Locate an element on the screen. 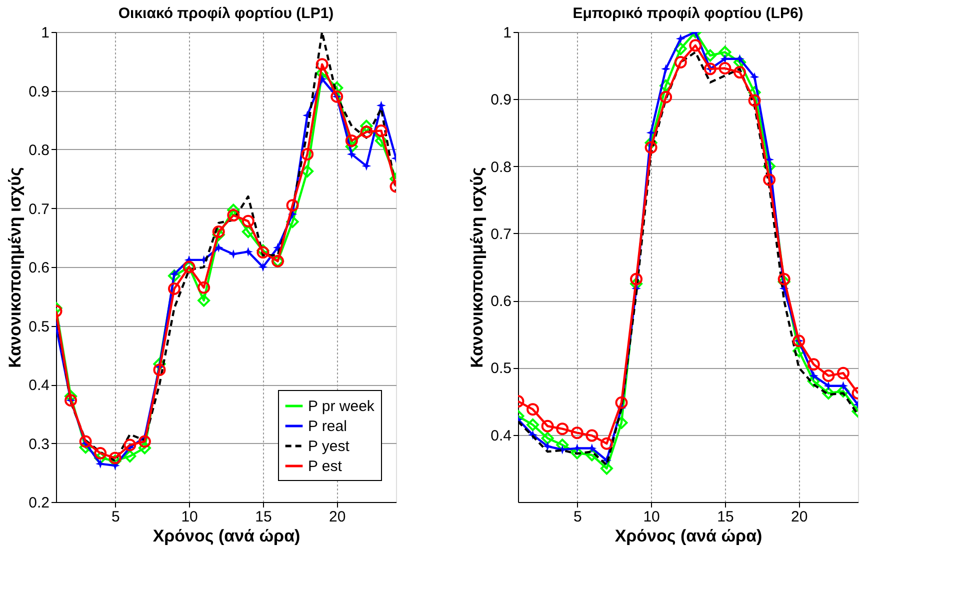 The image size is (958, 595). chart-title: Εμπορικό προφίλ φορτίου (LP6) is located at coordinates (688, 13).